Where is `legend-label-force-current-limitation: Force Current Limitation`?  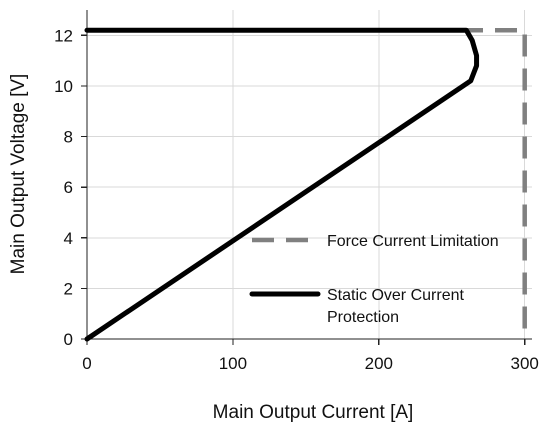 legend-label-force-current-limitation: Force Current Limitation is located at coordinates (413, 241).